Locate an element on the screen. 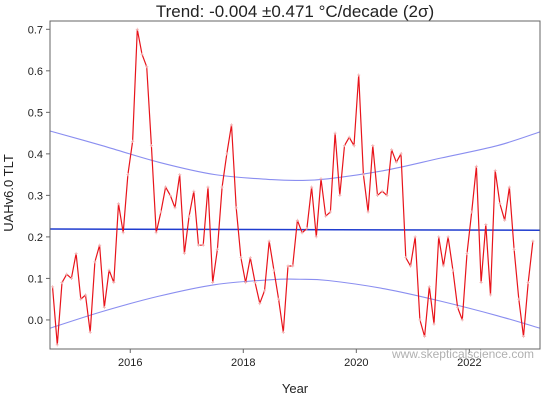 This screenshot has width=560, height=400. y-tick-label: 0.3 is located at coordinates (35, 196).